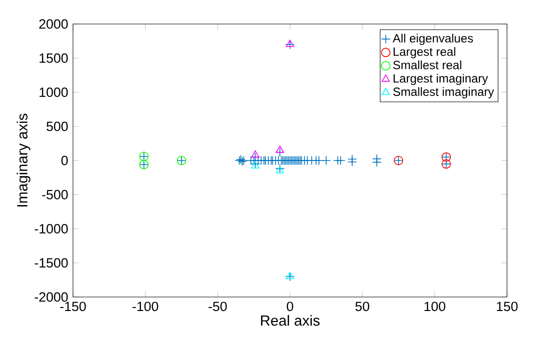 This screenshot has height=337, width=560. Describe the element at coordinates (441, 79) in the screenshot. I see `legend-label: Largest imaginary` at that location.